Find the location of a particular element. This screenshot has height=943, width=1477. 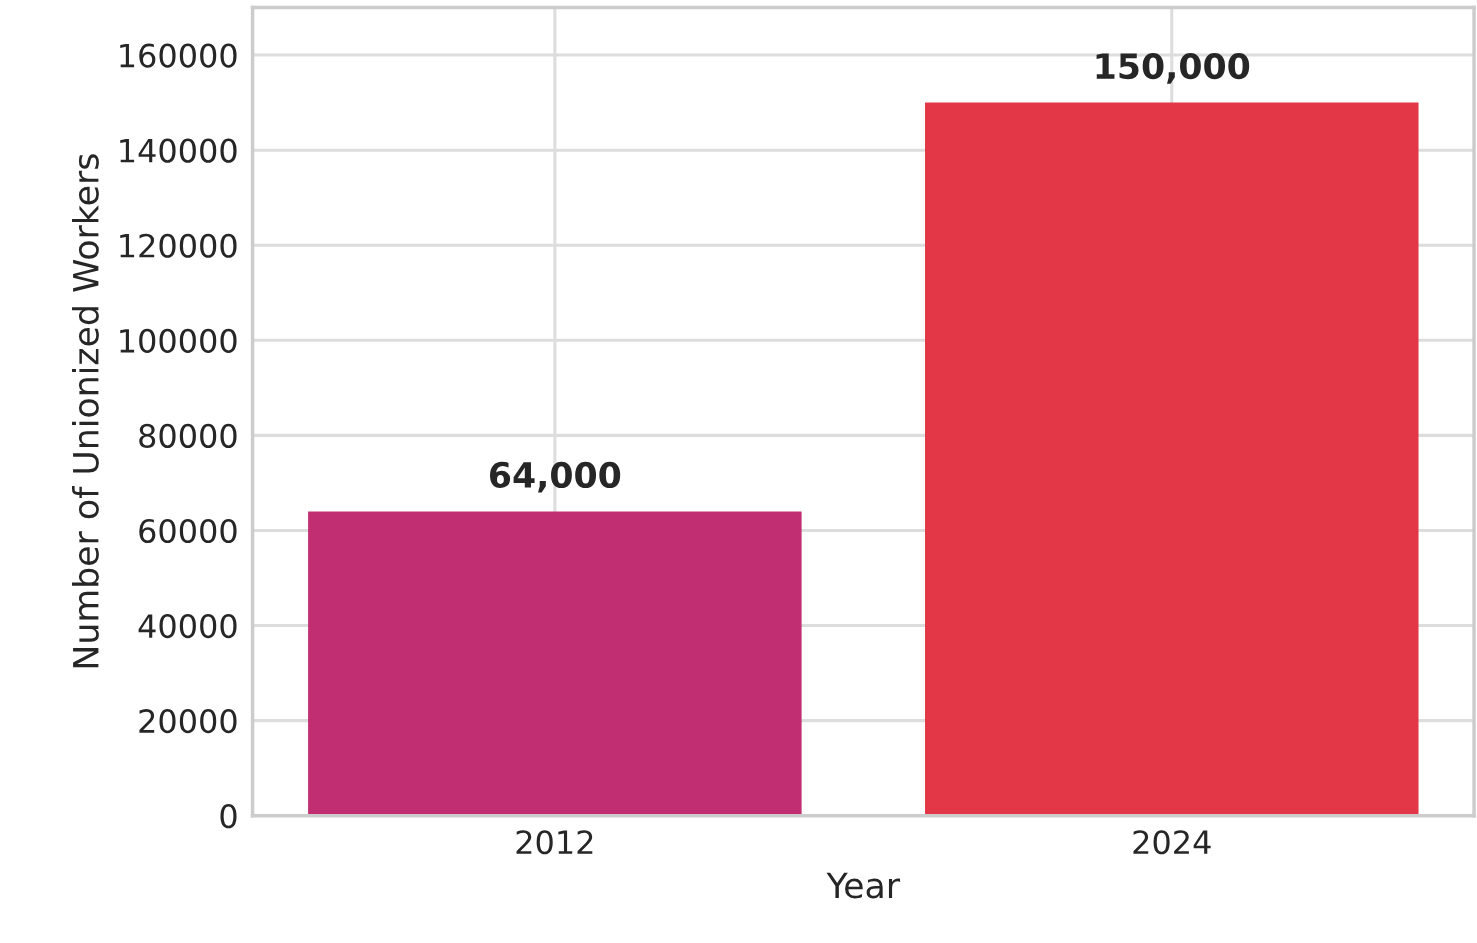

y-tick-label: 0 is located at coordinates (228, 816).